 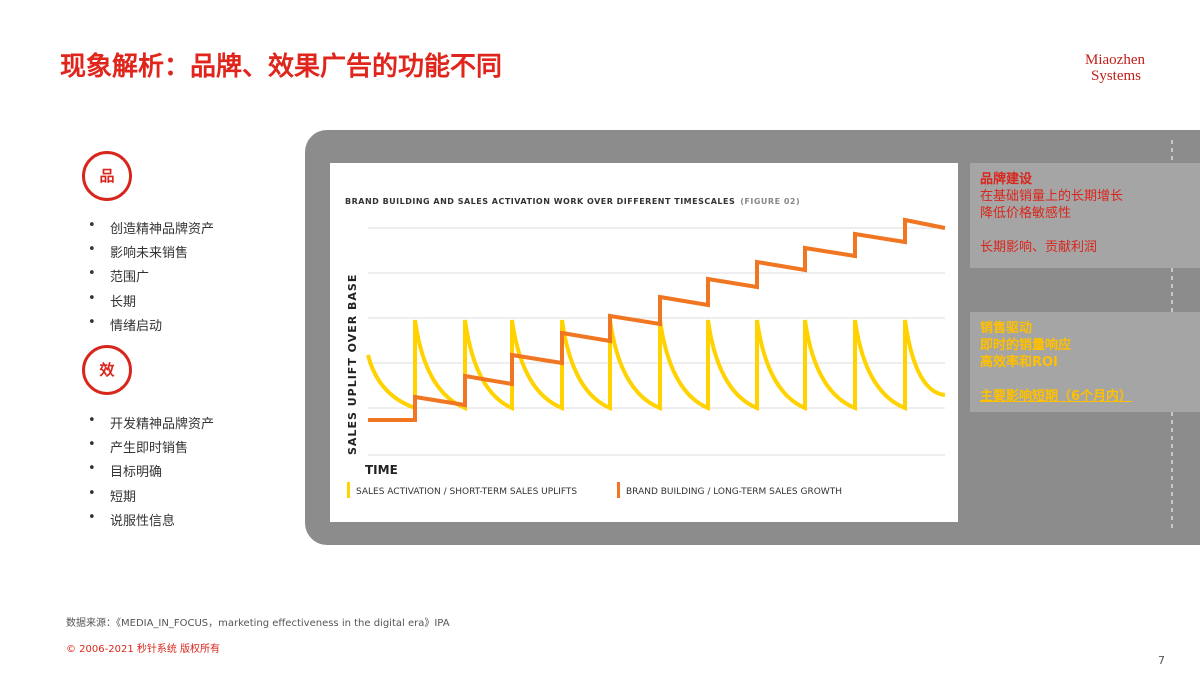 I want to click on note-heading: 品牌建设, so click(x=1006, y=179).